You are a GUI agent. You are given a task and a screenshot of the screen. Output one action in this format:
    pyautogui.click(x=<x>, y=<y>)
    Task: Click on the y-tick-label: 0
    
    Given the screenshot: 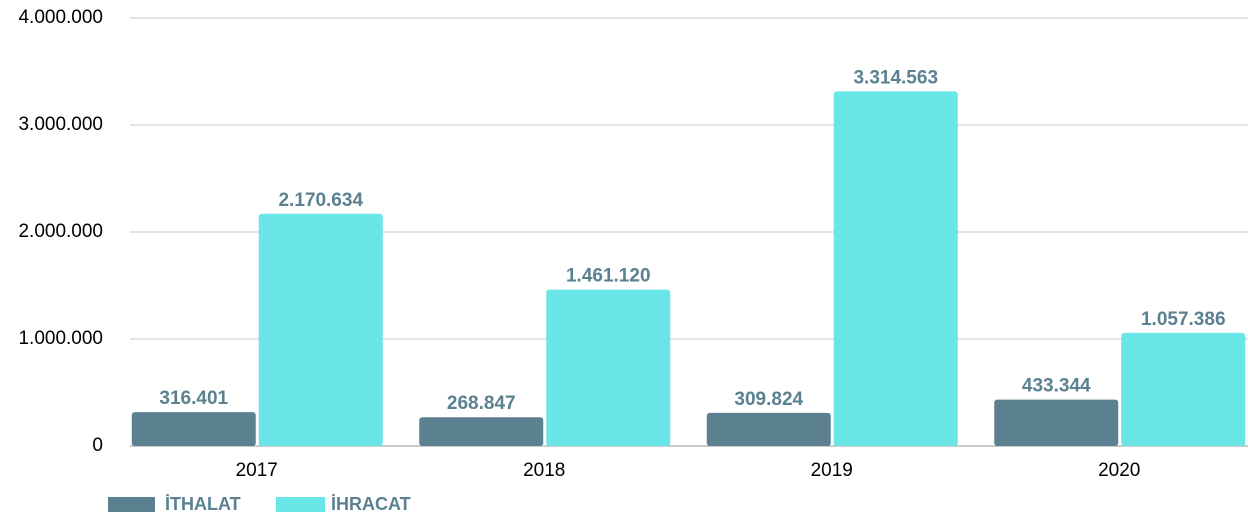 What is the action you would take?
    pyautogui.click(x=97, y=445)
    